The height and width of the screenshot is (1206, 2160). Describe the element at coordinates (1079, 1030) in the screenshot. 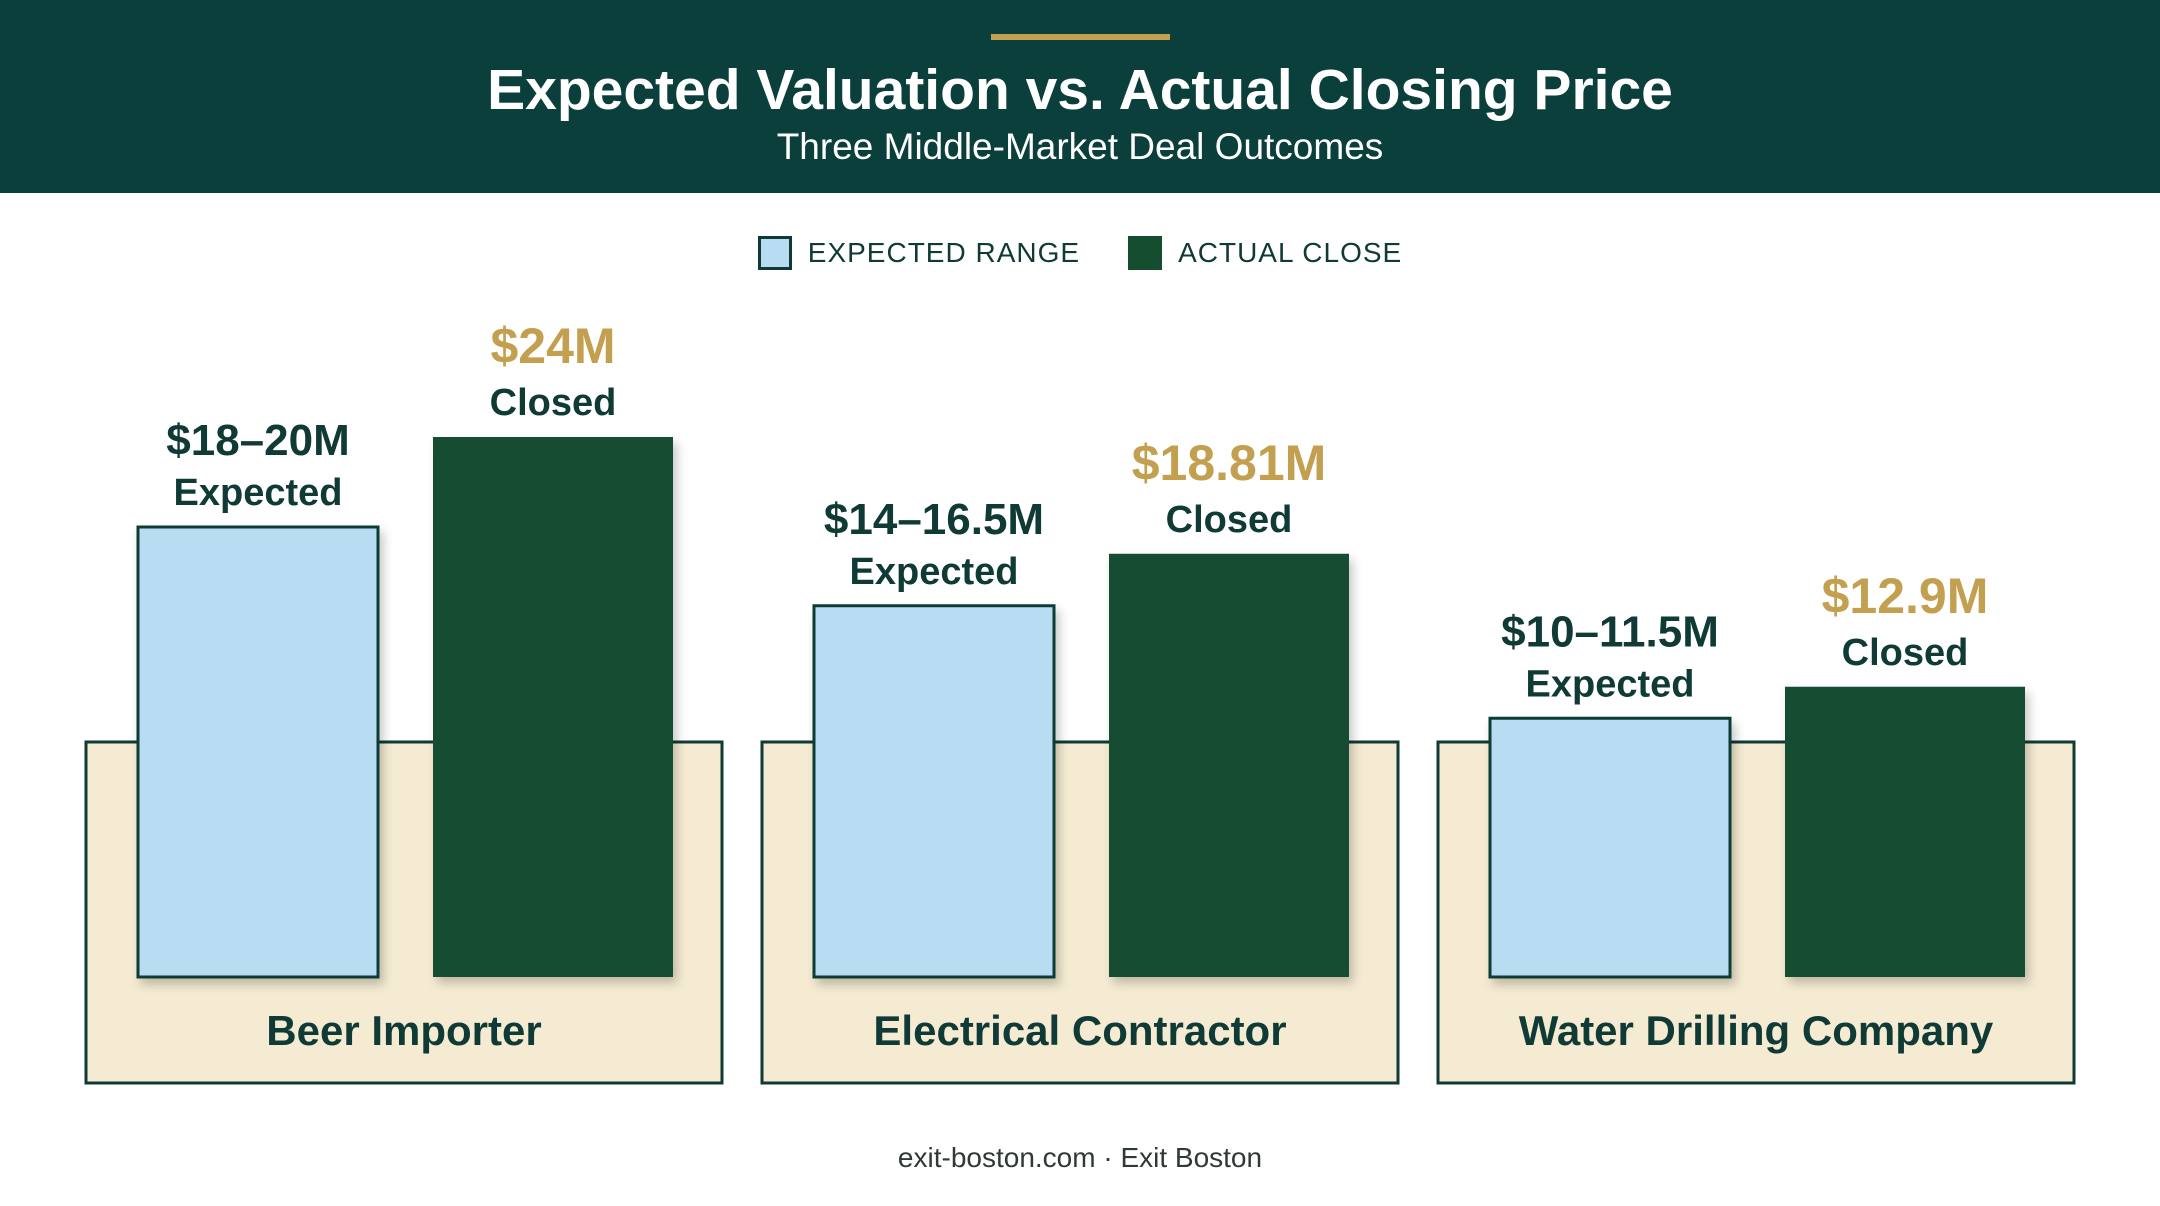

I see `category-label: Electrical Contractor` at that location.